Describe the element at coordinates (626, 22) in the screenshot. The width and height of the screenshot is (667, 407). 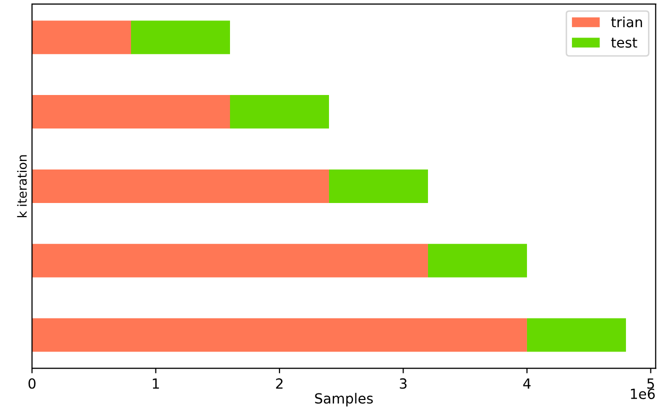
I see `legend-label: trian` at that location.